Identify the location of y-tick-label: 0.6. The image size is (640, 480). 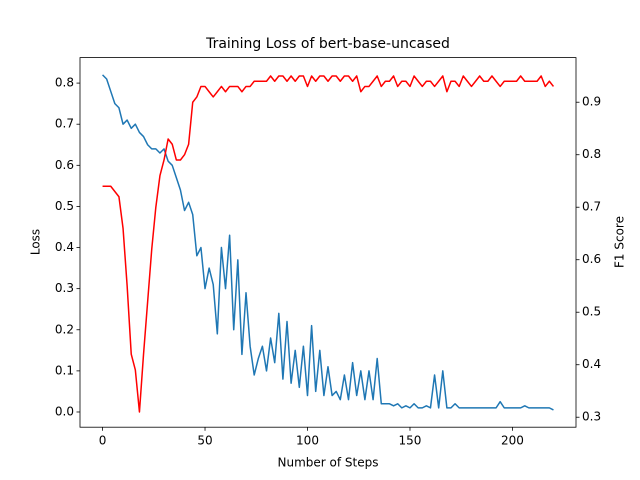
(64, 165).